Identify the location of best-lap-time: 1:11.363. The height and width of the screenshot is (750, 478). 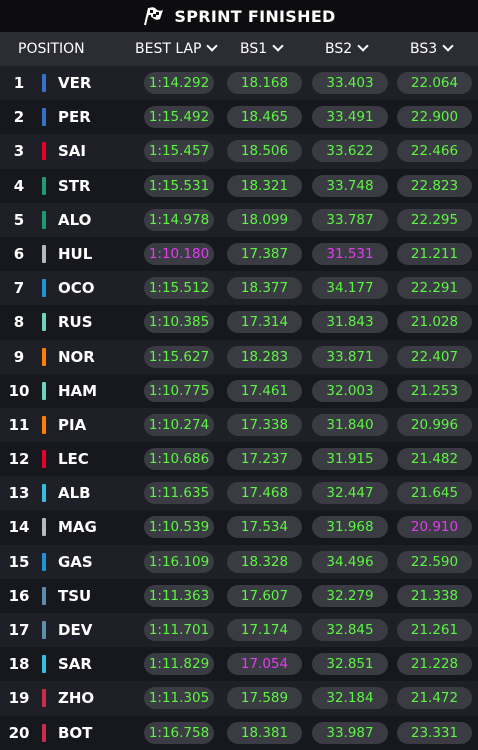
(179, 595).